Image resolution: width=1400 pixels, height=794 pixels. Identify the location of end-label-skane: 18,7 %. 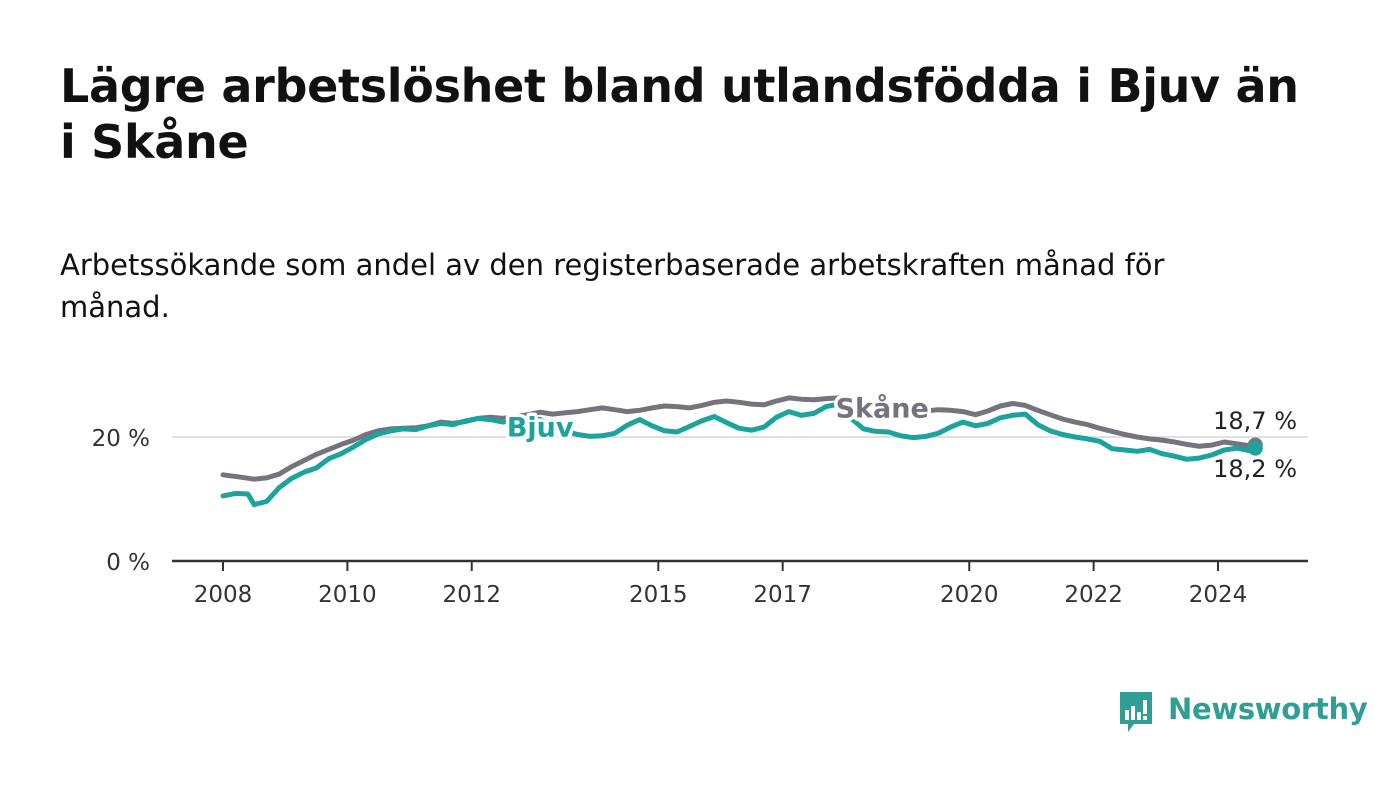
(1255, 421).